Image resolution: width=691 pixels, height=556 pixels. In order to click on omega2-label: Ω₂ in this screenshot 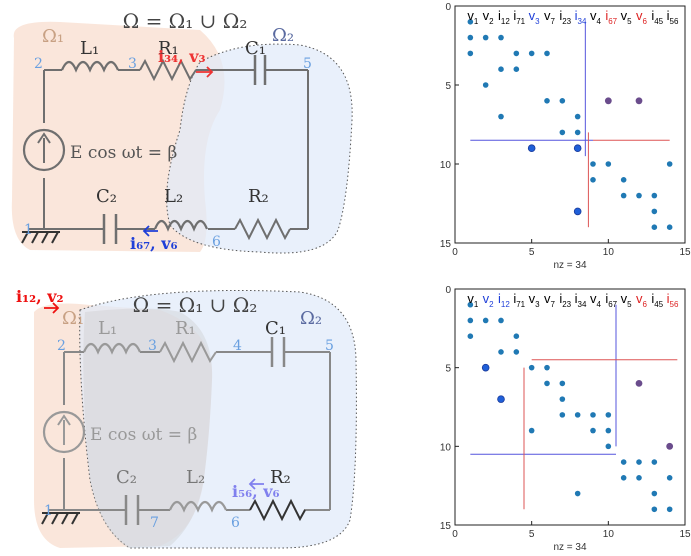, I will do `click(311, 318)`.